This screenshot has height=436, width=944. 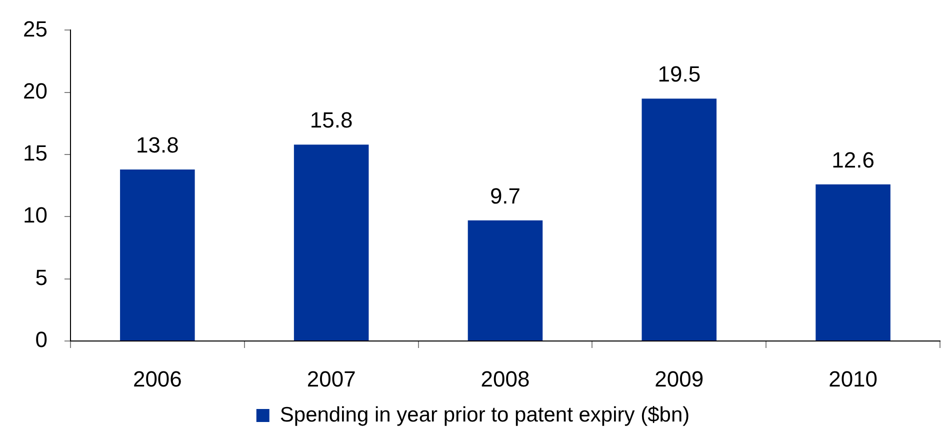 I want to click on legend-label: Spending in year prior to patent expiry ($bn), so click(x=485, y=414).